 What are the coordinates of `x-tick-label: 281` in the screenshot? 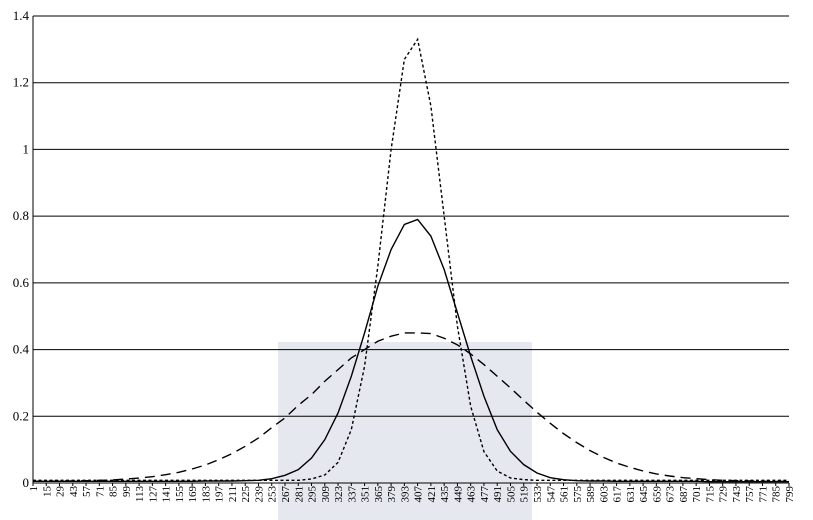 It's located at (299, 494).